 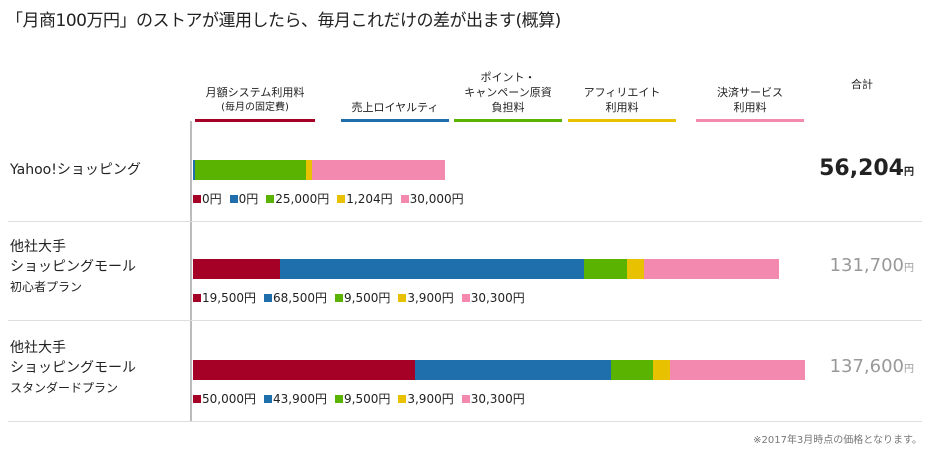 What do you see at coordinates (302, 199) in the screenshot?
I see `value-text: 25,000円` at bounding box center [302, 199].